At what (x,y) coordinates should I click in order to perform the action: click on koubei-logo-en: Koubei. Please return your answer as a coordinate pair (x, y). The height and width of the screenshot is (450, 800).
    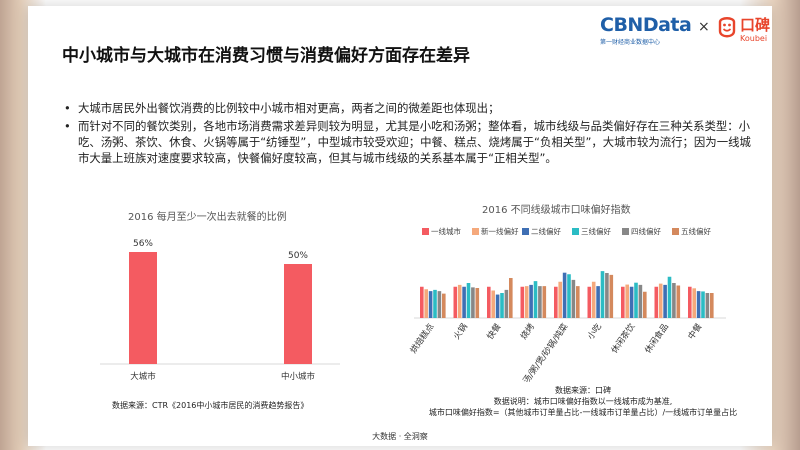
    Looking at the image, I should click on (754, 38).